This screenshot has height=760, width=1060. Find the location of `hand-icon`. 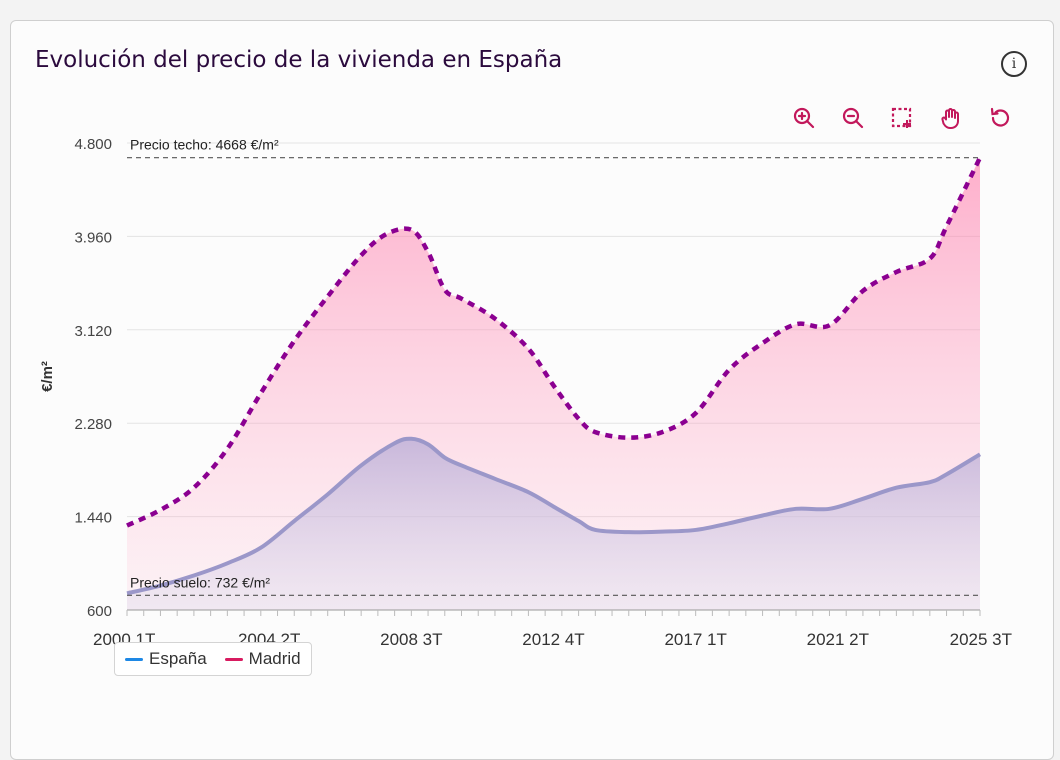

hand-icon is located at coordinates (950, 118).